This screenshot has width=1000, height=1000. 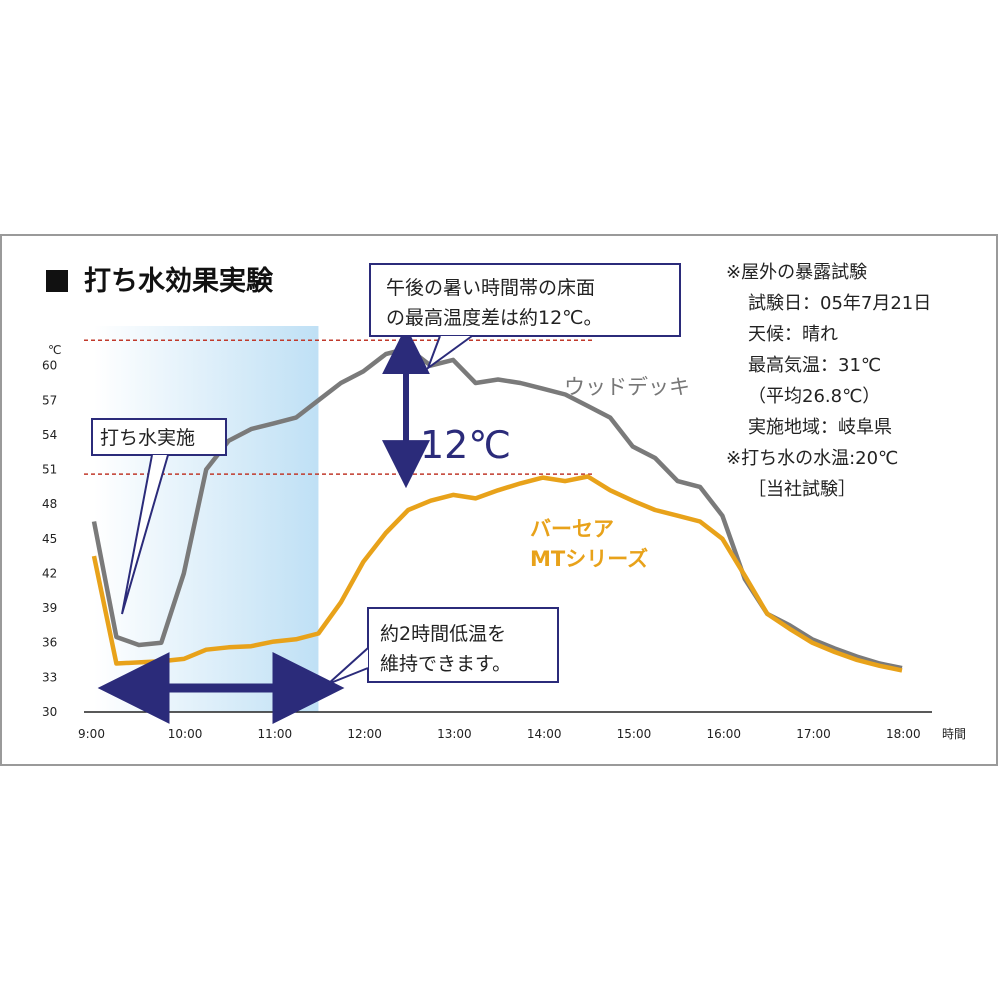 I want to click on y-tick-label: 36, so click(x=49, y=643).